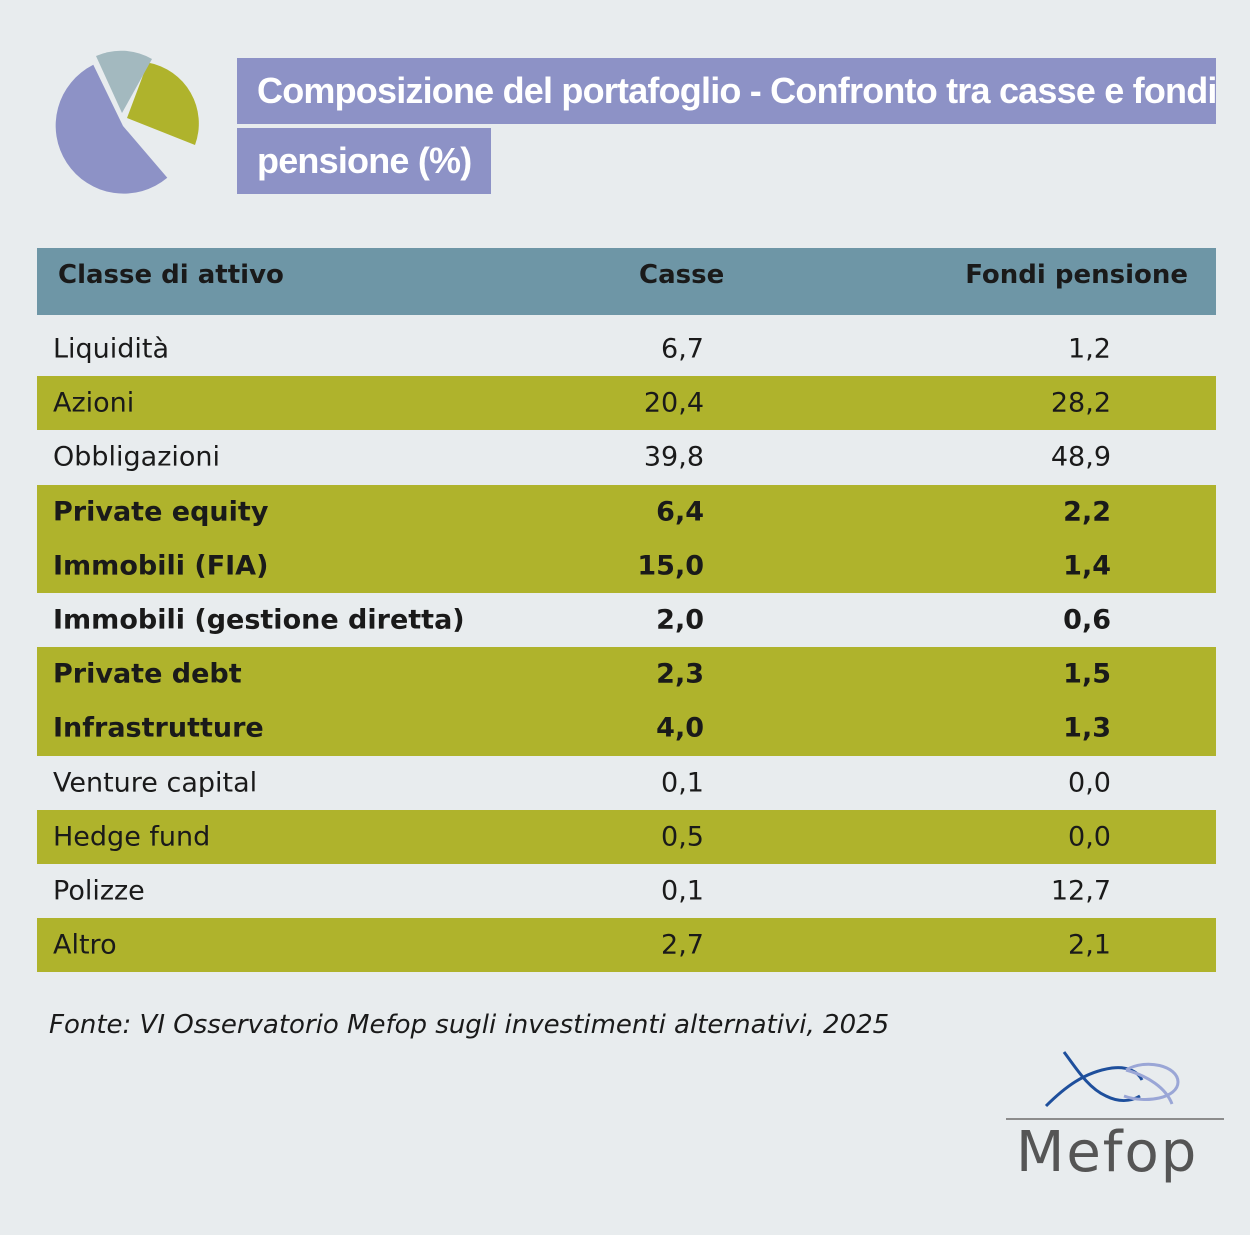  What do you see at coordinates (1087, 728) in the screenshot?
I see `cell-fondi-value: 1,3` at bounding box center [1087, 728].